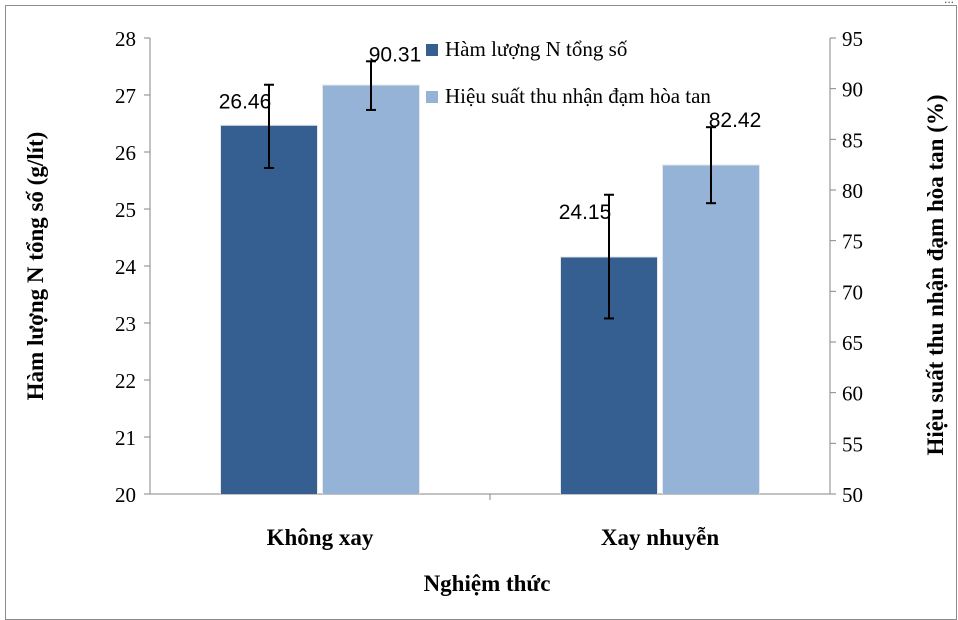 This screenshot has width=958, height=620. Describe the element at coordinates (125, 381) in the screenshot. I see `y-left-tick-label: 22` at that location.